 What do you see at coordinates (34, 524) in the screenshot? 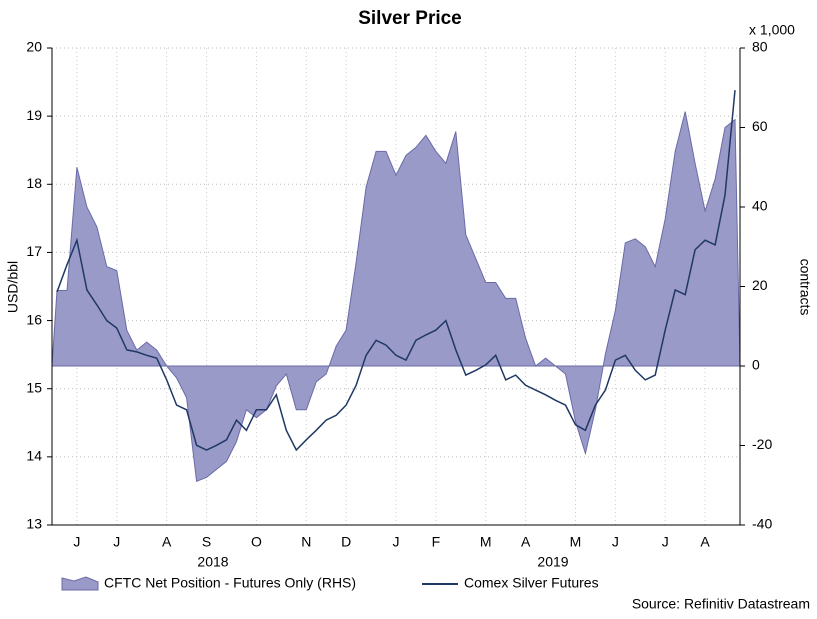
I see `y-tick-label: 13` at bounding box center [34, 524].